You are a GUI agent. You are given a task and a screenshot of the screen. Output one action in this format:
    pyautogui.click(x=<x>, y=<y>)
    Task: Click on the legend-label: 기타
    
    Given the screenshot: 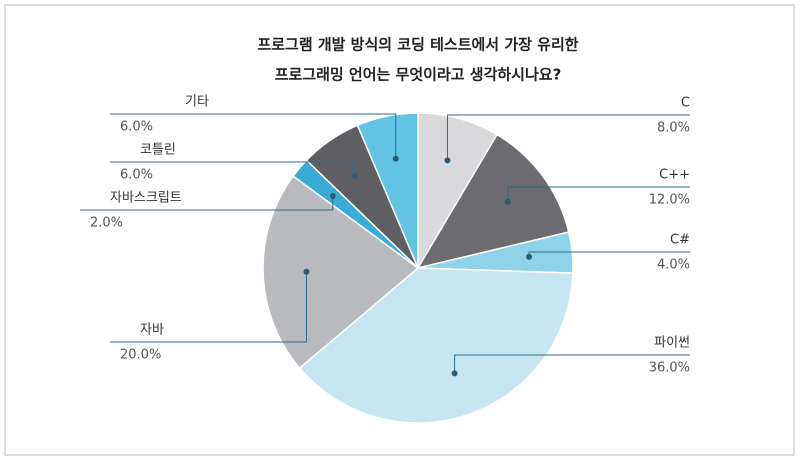 What is the action you would take?
    pyautogui.click(x=197, y=102)
    